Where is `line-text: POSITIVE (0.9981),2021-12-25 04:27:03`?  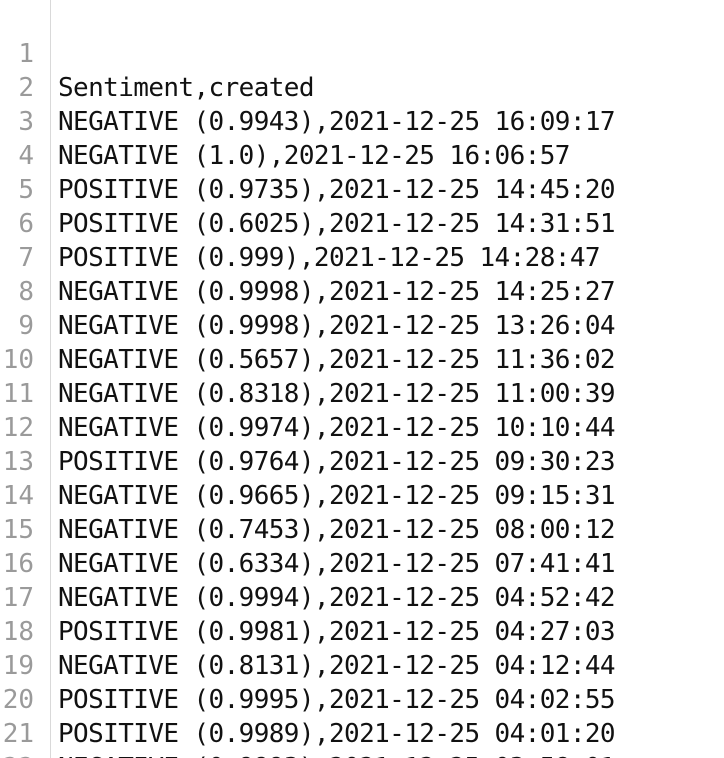
line-text: POSITIVE (0.9981),2021-12-25 04:27:03 is located at coordinates (337, 632).